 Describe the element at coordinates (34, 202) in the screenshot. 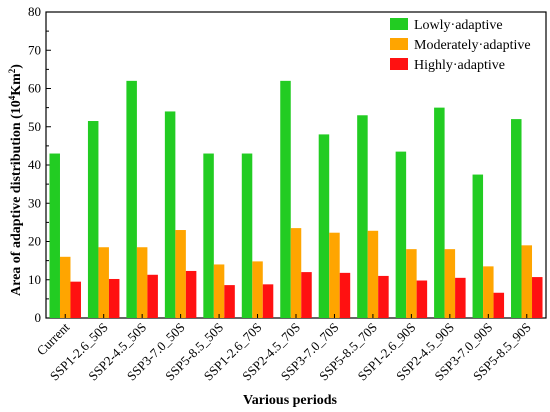

I see `y-tick-label: 30` at that location.